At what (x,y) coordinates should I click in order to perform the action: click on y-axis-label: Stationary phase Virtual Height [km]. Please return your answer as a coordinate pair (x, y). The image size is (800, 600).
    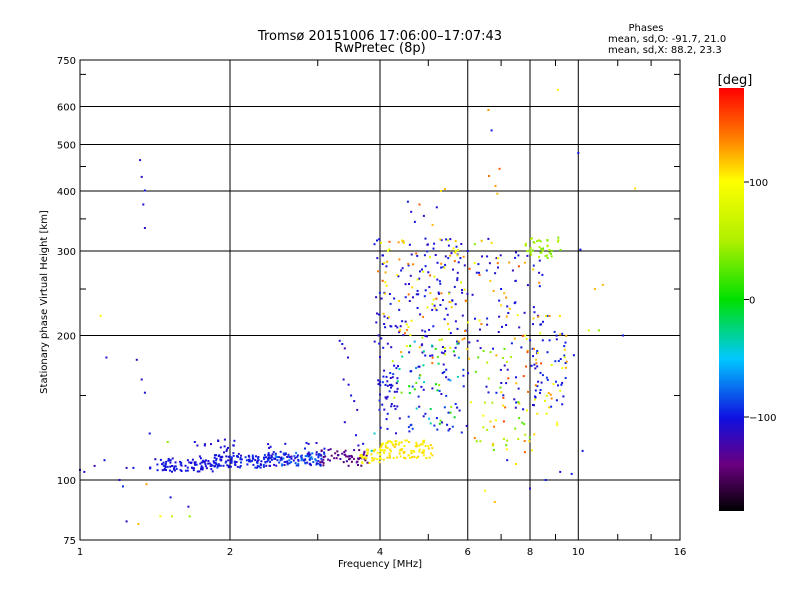
    Looking at the image, I should click on (44, 302).